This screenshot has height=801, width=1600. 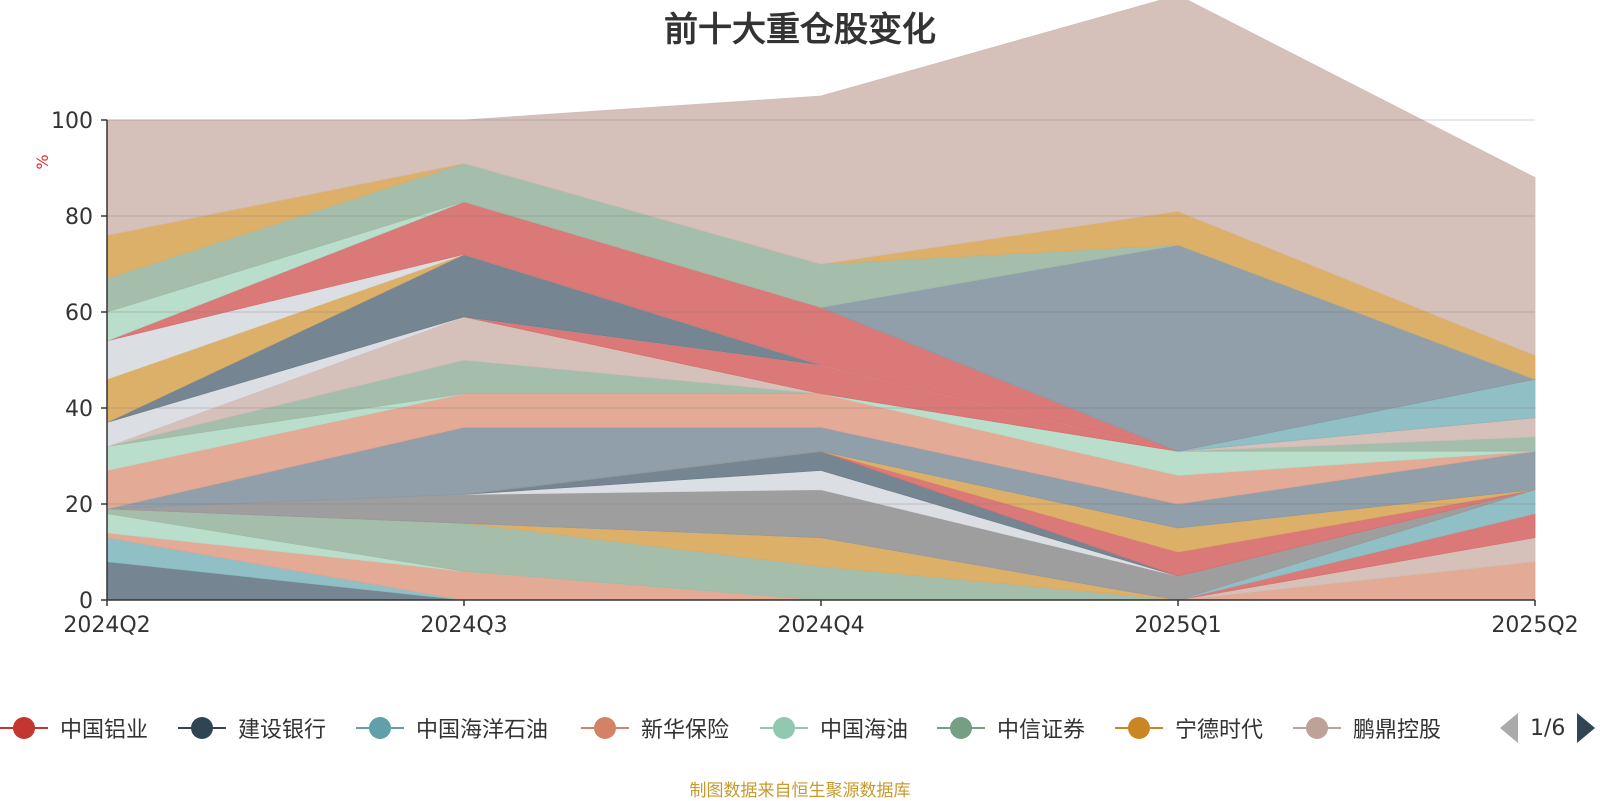 I want to click on legend-label: 中国海洋石油, so click(x=482, y=730).